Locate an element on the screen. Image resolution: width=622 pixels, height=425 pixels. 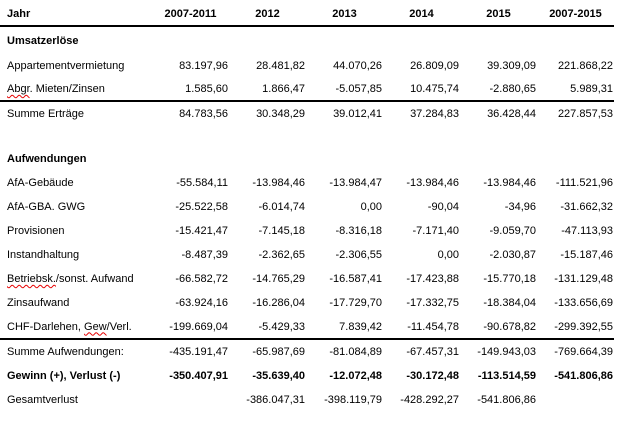
label-text: /sonst. Aufwand is located at coordinates (94, 279).